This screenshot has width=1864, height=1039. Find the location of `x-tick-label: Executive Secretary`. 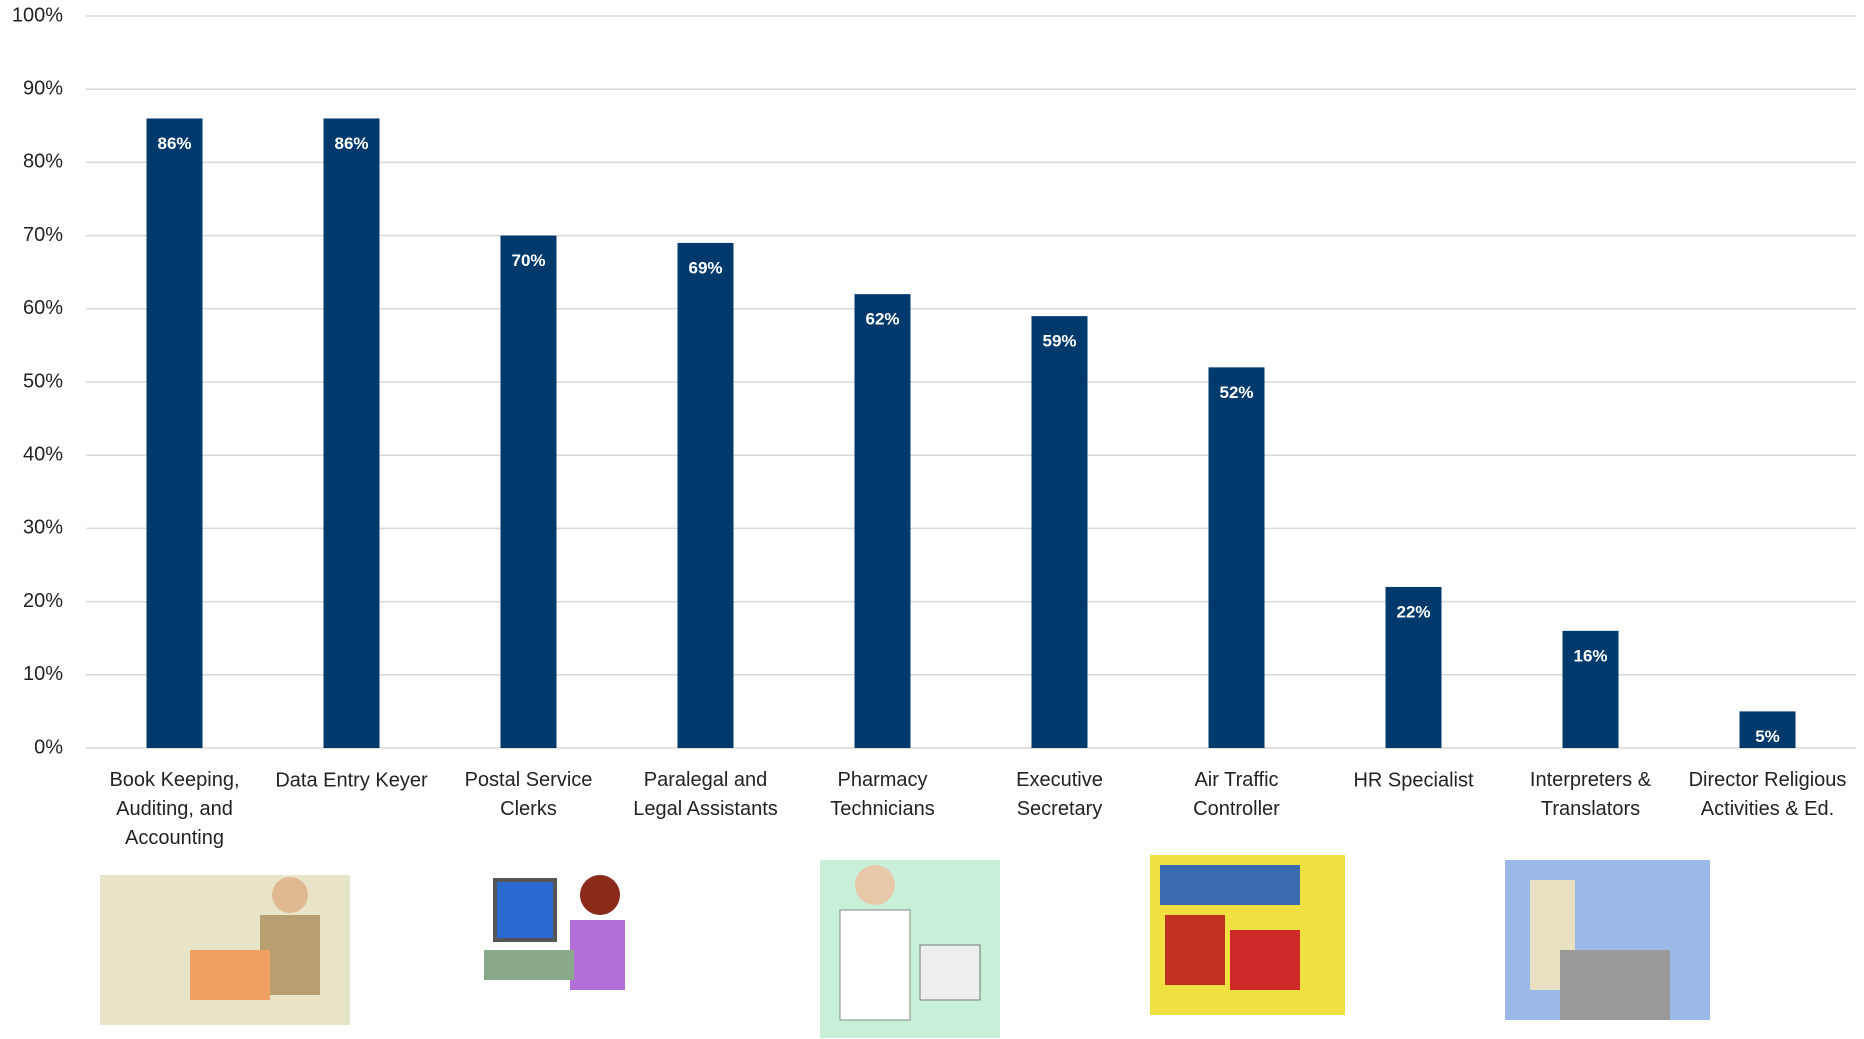

x-tick-label: Executive Secretary is located at coordinates (1059, 794).